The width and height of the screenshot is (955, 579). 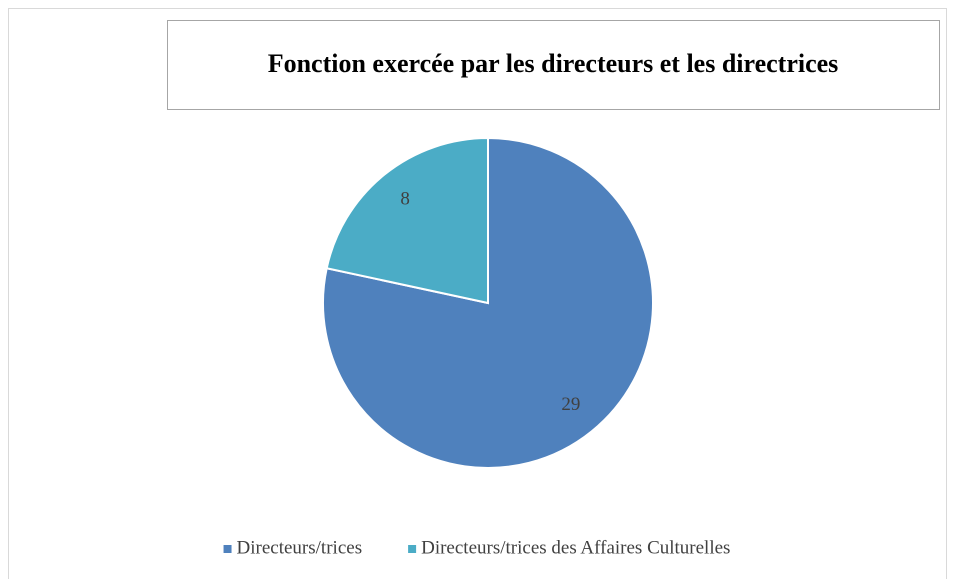 What do you see at coordinates (570, 404) in the screenshot?
I see `data-label: 29` at bounding box center [570, 404].